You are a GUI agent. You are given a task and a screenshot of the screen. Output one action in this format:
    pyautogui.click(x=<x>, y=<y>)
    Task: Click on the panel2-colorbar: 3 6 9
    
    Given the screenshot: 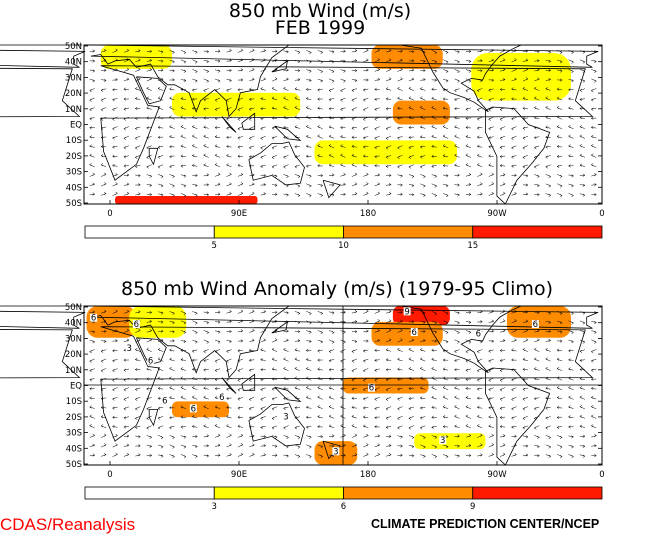 What is the action you would take?
    pyautogui.click(x=343, y=499)
    